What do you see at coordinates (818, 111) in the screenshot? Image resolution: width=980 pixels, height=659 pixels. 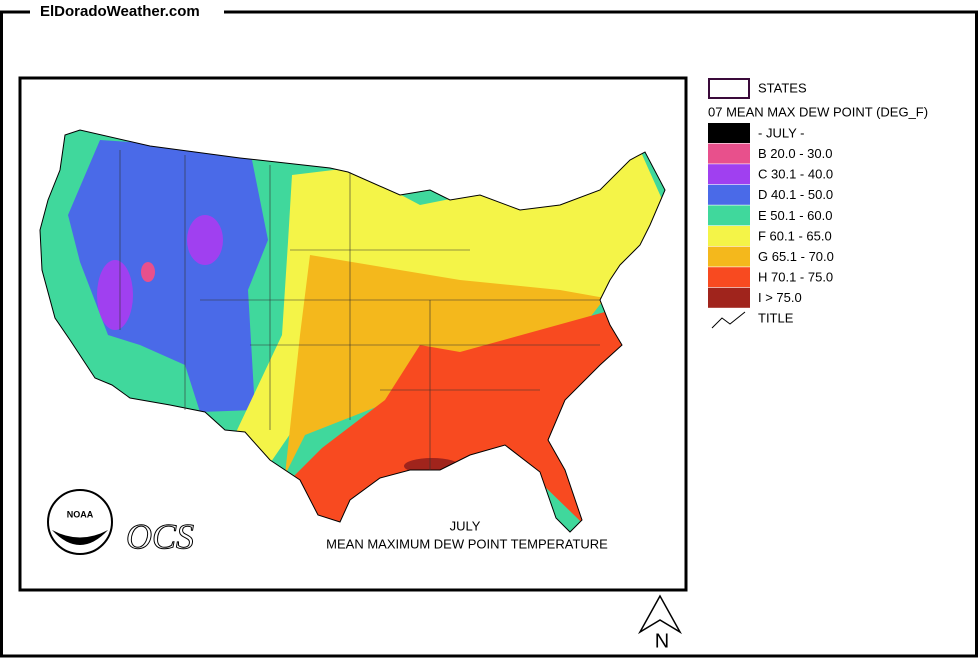 I see `legend-title: 07 MEAN MAX DEW POINT (DEG_F)` at bounding box center [818, 111].